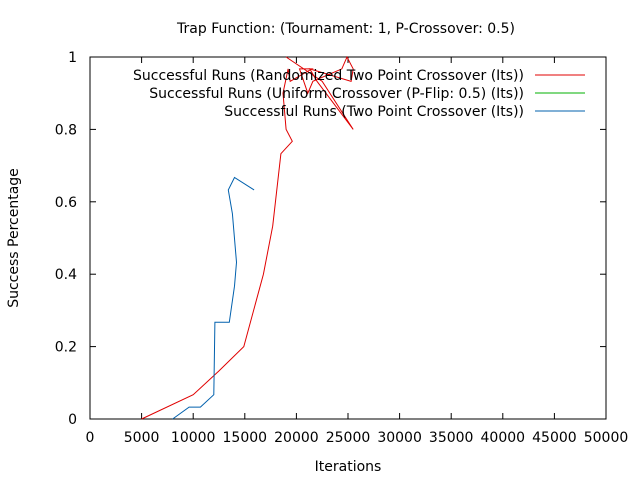 The image size is (640, 485). Describe the element at coordinates (606, 438) in the screenshot. I see `x-tick-label: 50000` at that location.